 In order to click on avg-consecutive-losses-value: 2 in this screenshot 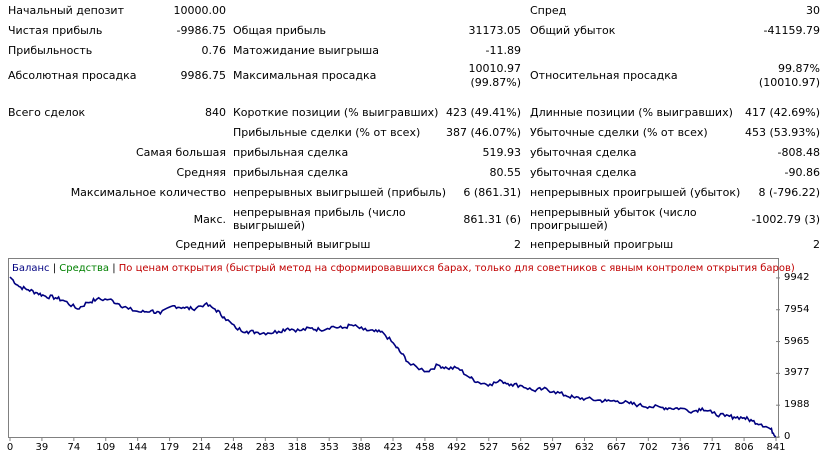, I will do `click(816, 244)`.